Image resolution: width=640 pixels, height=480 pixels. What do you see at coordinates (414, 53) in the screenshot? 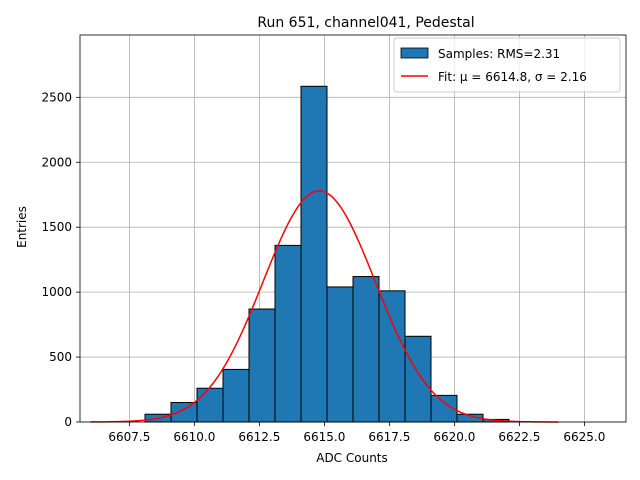
I see `legend-histogram-swatch` at bounding box center [414, 53].